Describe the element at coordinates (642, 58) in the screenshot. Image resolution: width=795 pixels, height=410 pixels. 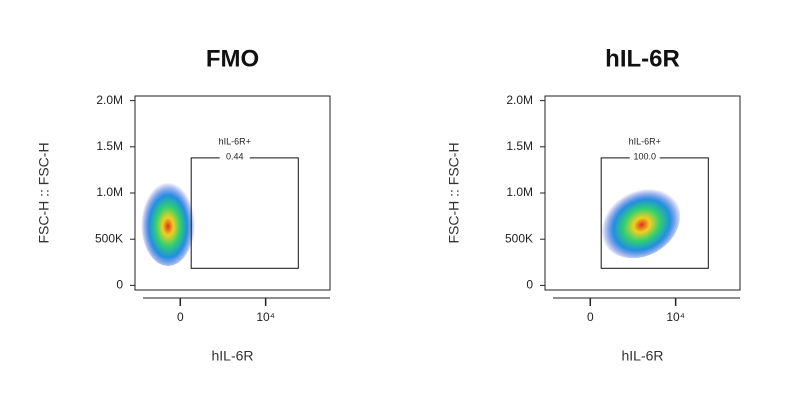
I see `chart-title: hIL-6R` at that location.